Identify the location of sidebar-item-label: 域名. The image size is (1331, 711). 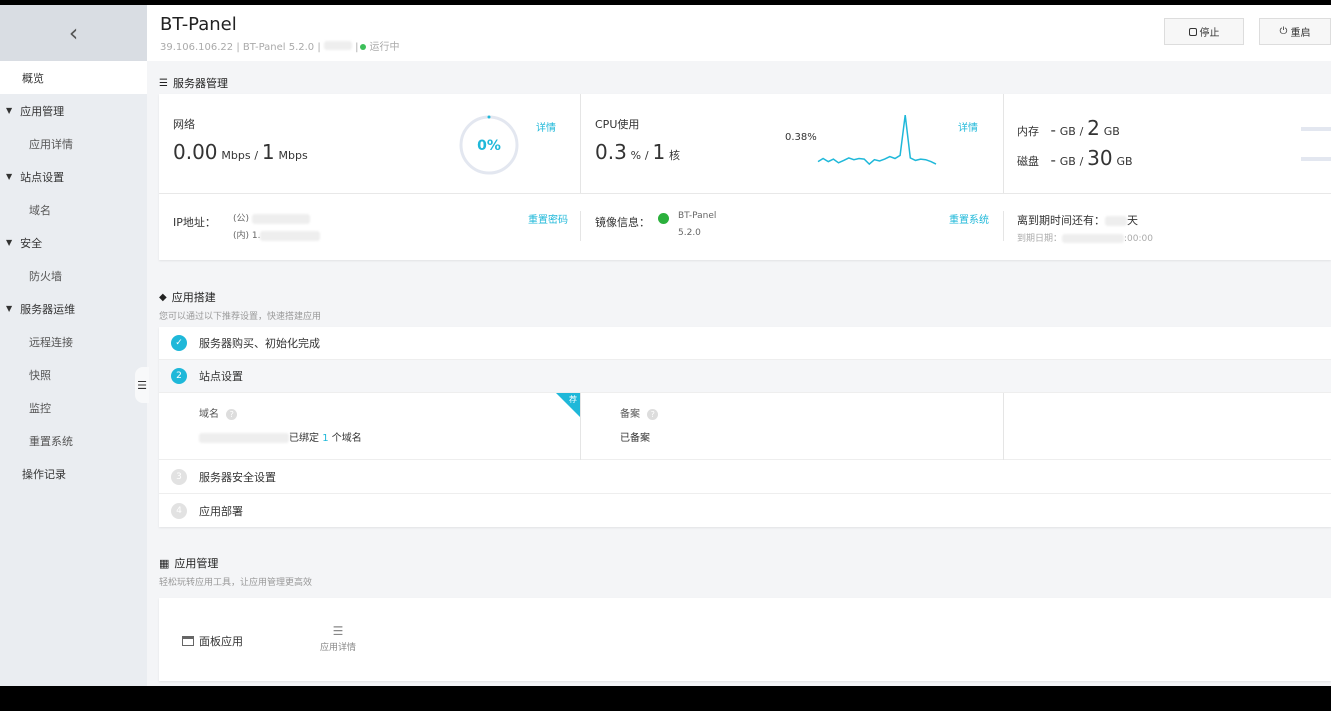
(40, 210).